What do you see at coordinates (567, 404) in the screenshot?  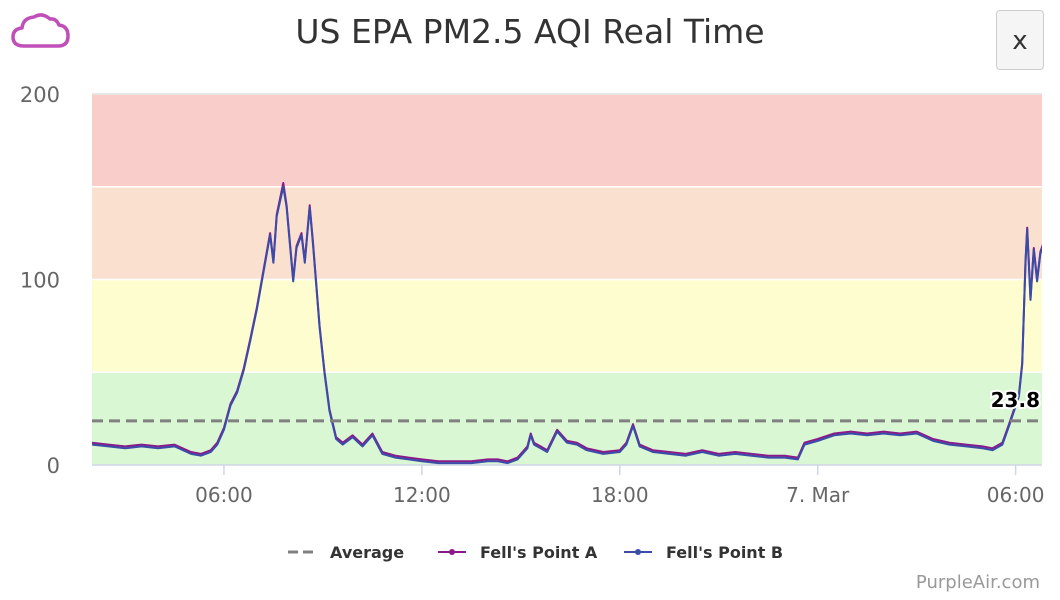 I see `average-line-group: 23.8` at bounding box center [567, 404].